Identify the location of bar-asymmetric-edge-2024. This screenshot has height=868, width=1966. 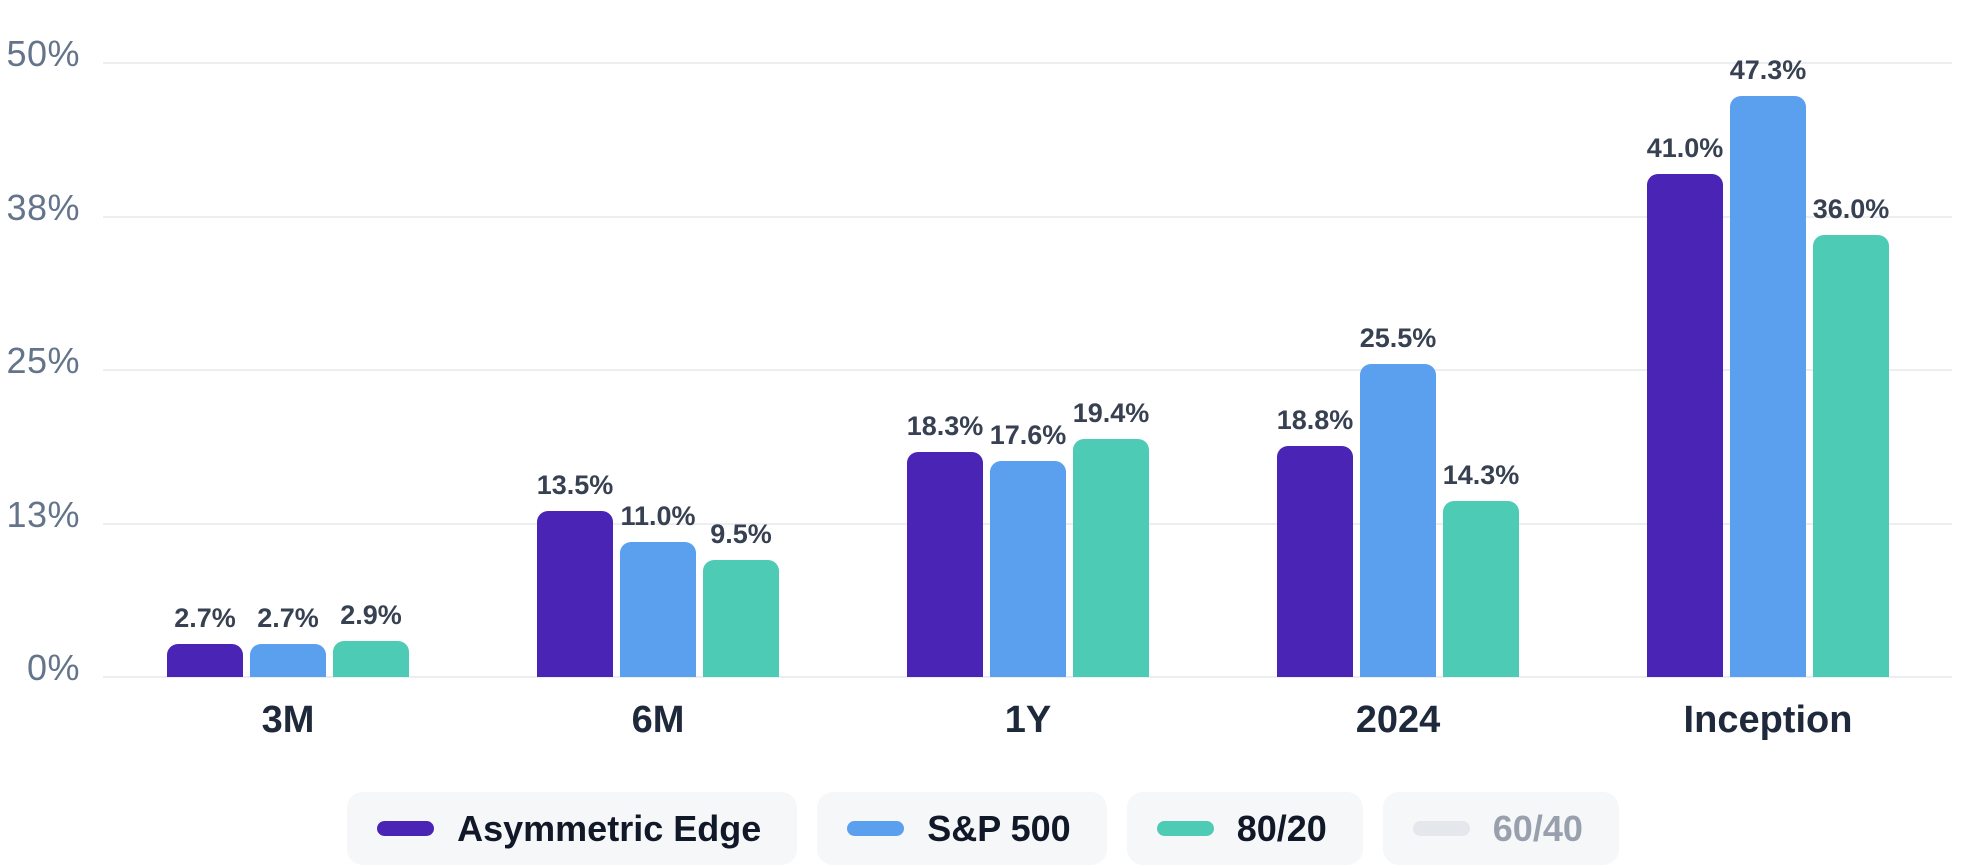
(1315, 561).